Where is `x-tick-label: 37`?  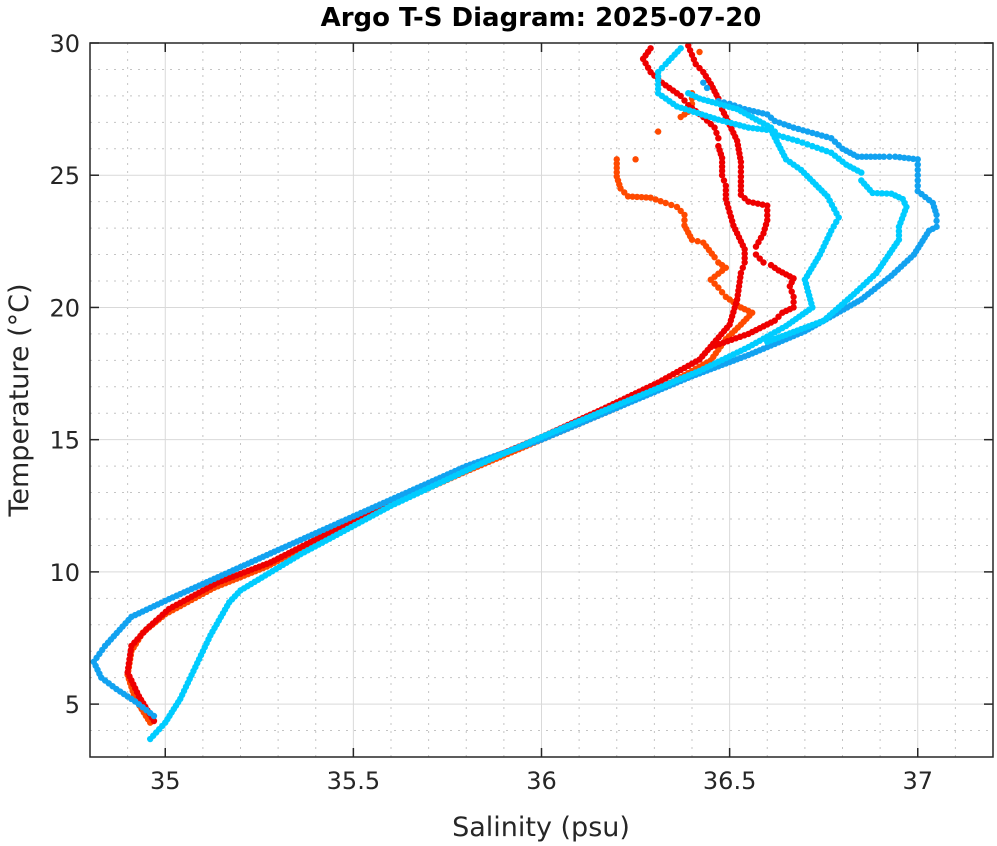 x-tick-label: 37 is located at coordinates (917, 781).